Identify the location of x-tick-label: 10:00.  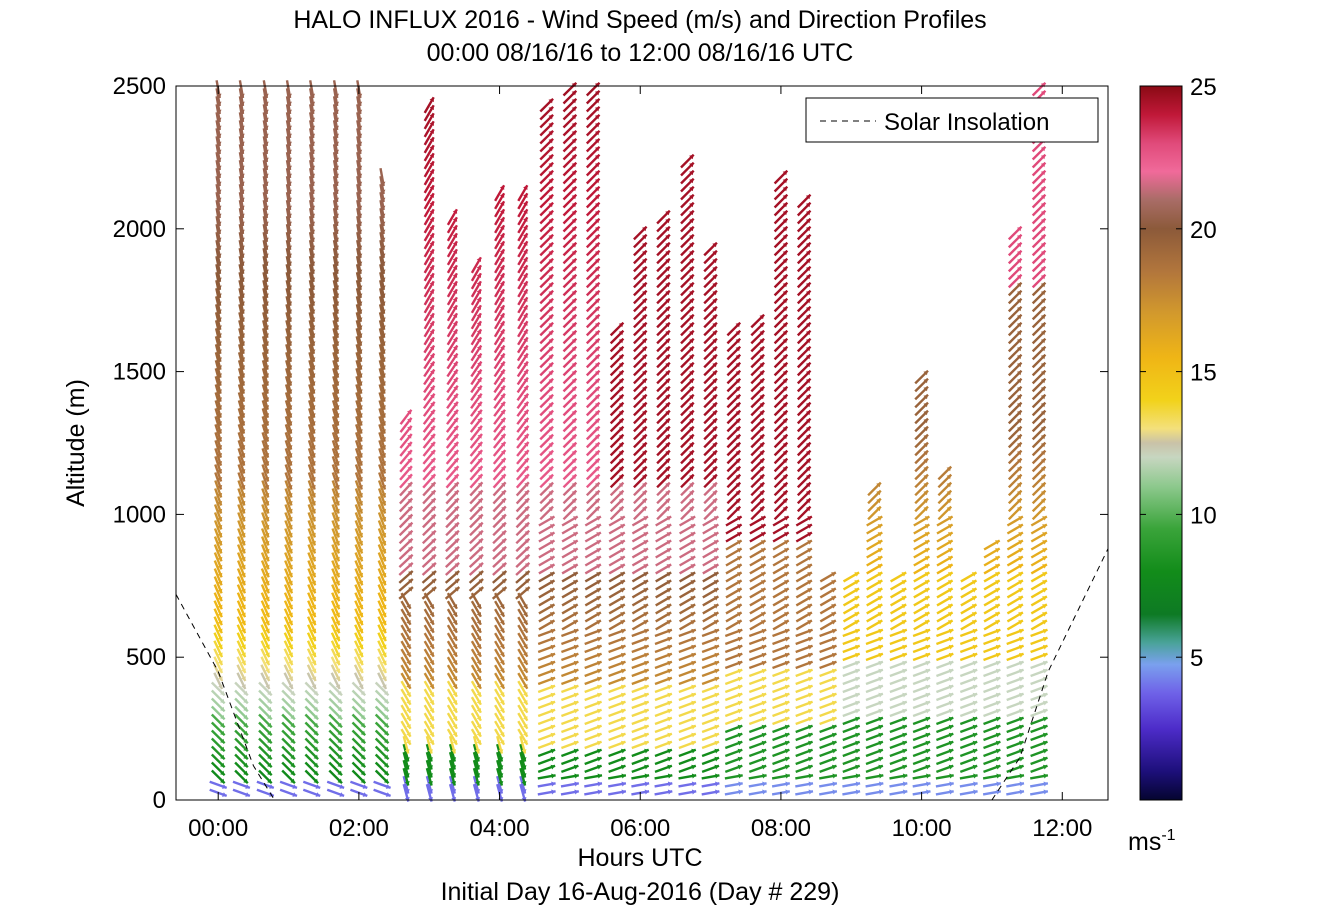
(922, 828).